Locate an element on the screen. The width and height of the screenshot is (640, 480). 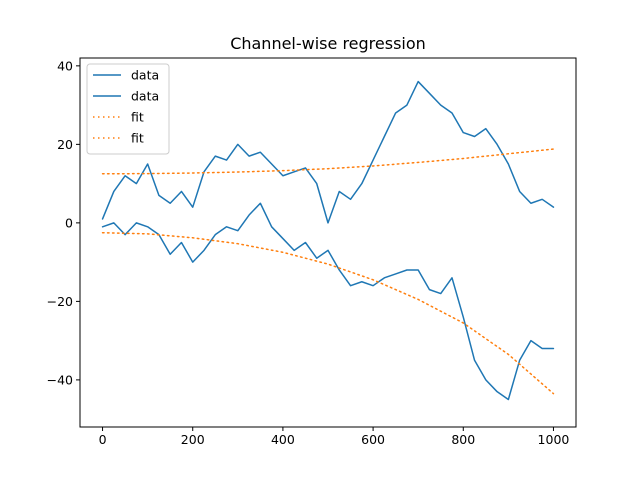
x-tick-label: 0 is located at coordinates (103, 439).